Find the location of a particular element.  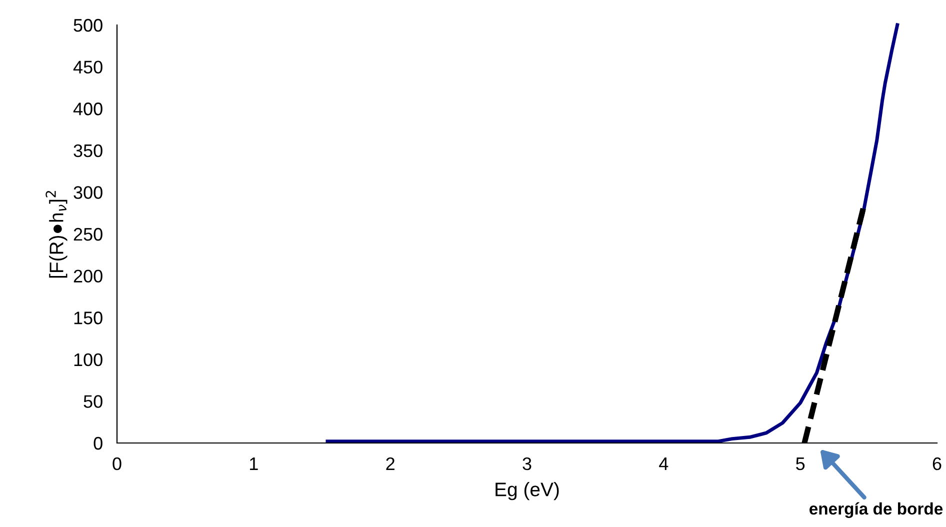

x-tick-label: 5 is located at coordinates (800, 464).